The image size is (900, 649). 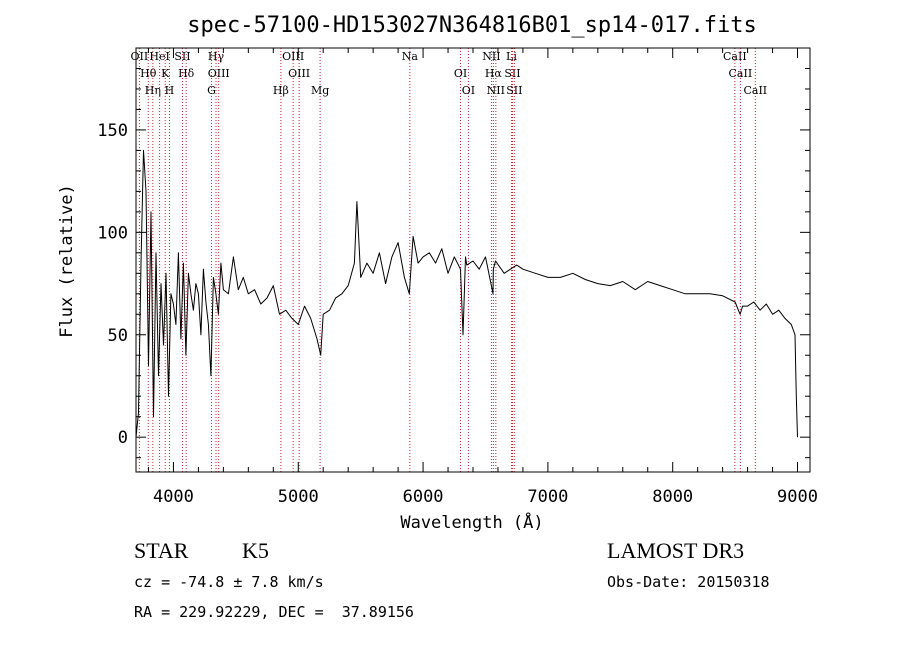 I want to click on line-marker-label: Na, so click(x=410, y=56).